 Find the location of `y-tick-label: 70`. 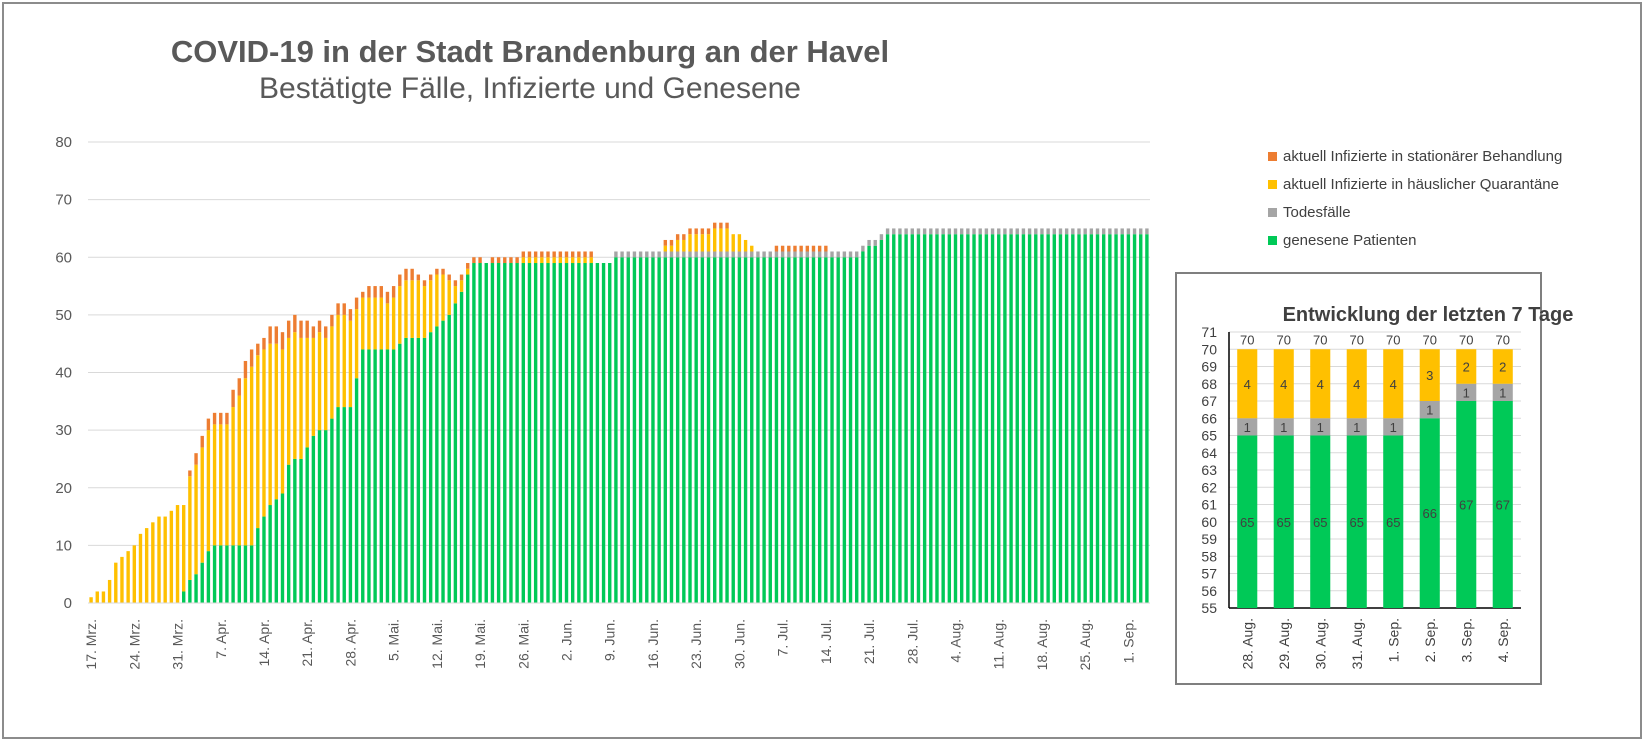

y-tick-label: 70 is located at coordinates (63, 200).